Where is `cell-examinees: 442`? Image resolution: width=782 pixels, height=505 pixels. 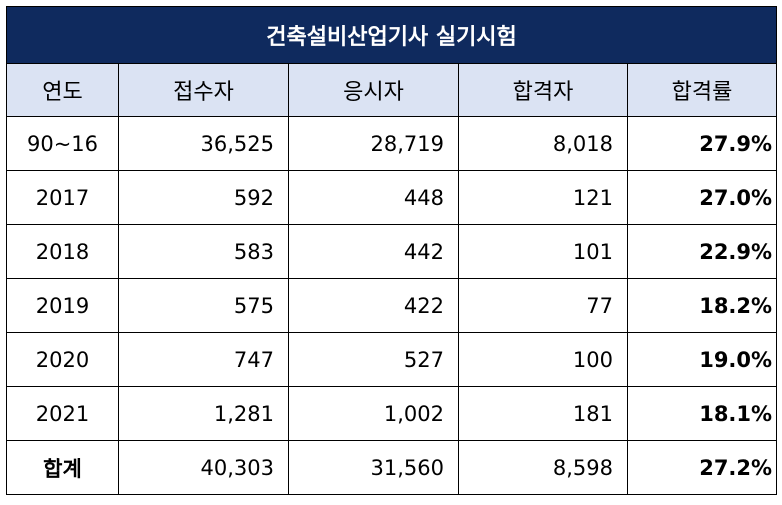 cell-examinees: 442 is located at coordinates (373, 251).